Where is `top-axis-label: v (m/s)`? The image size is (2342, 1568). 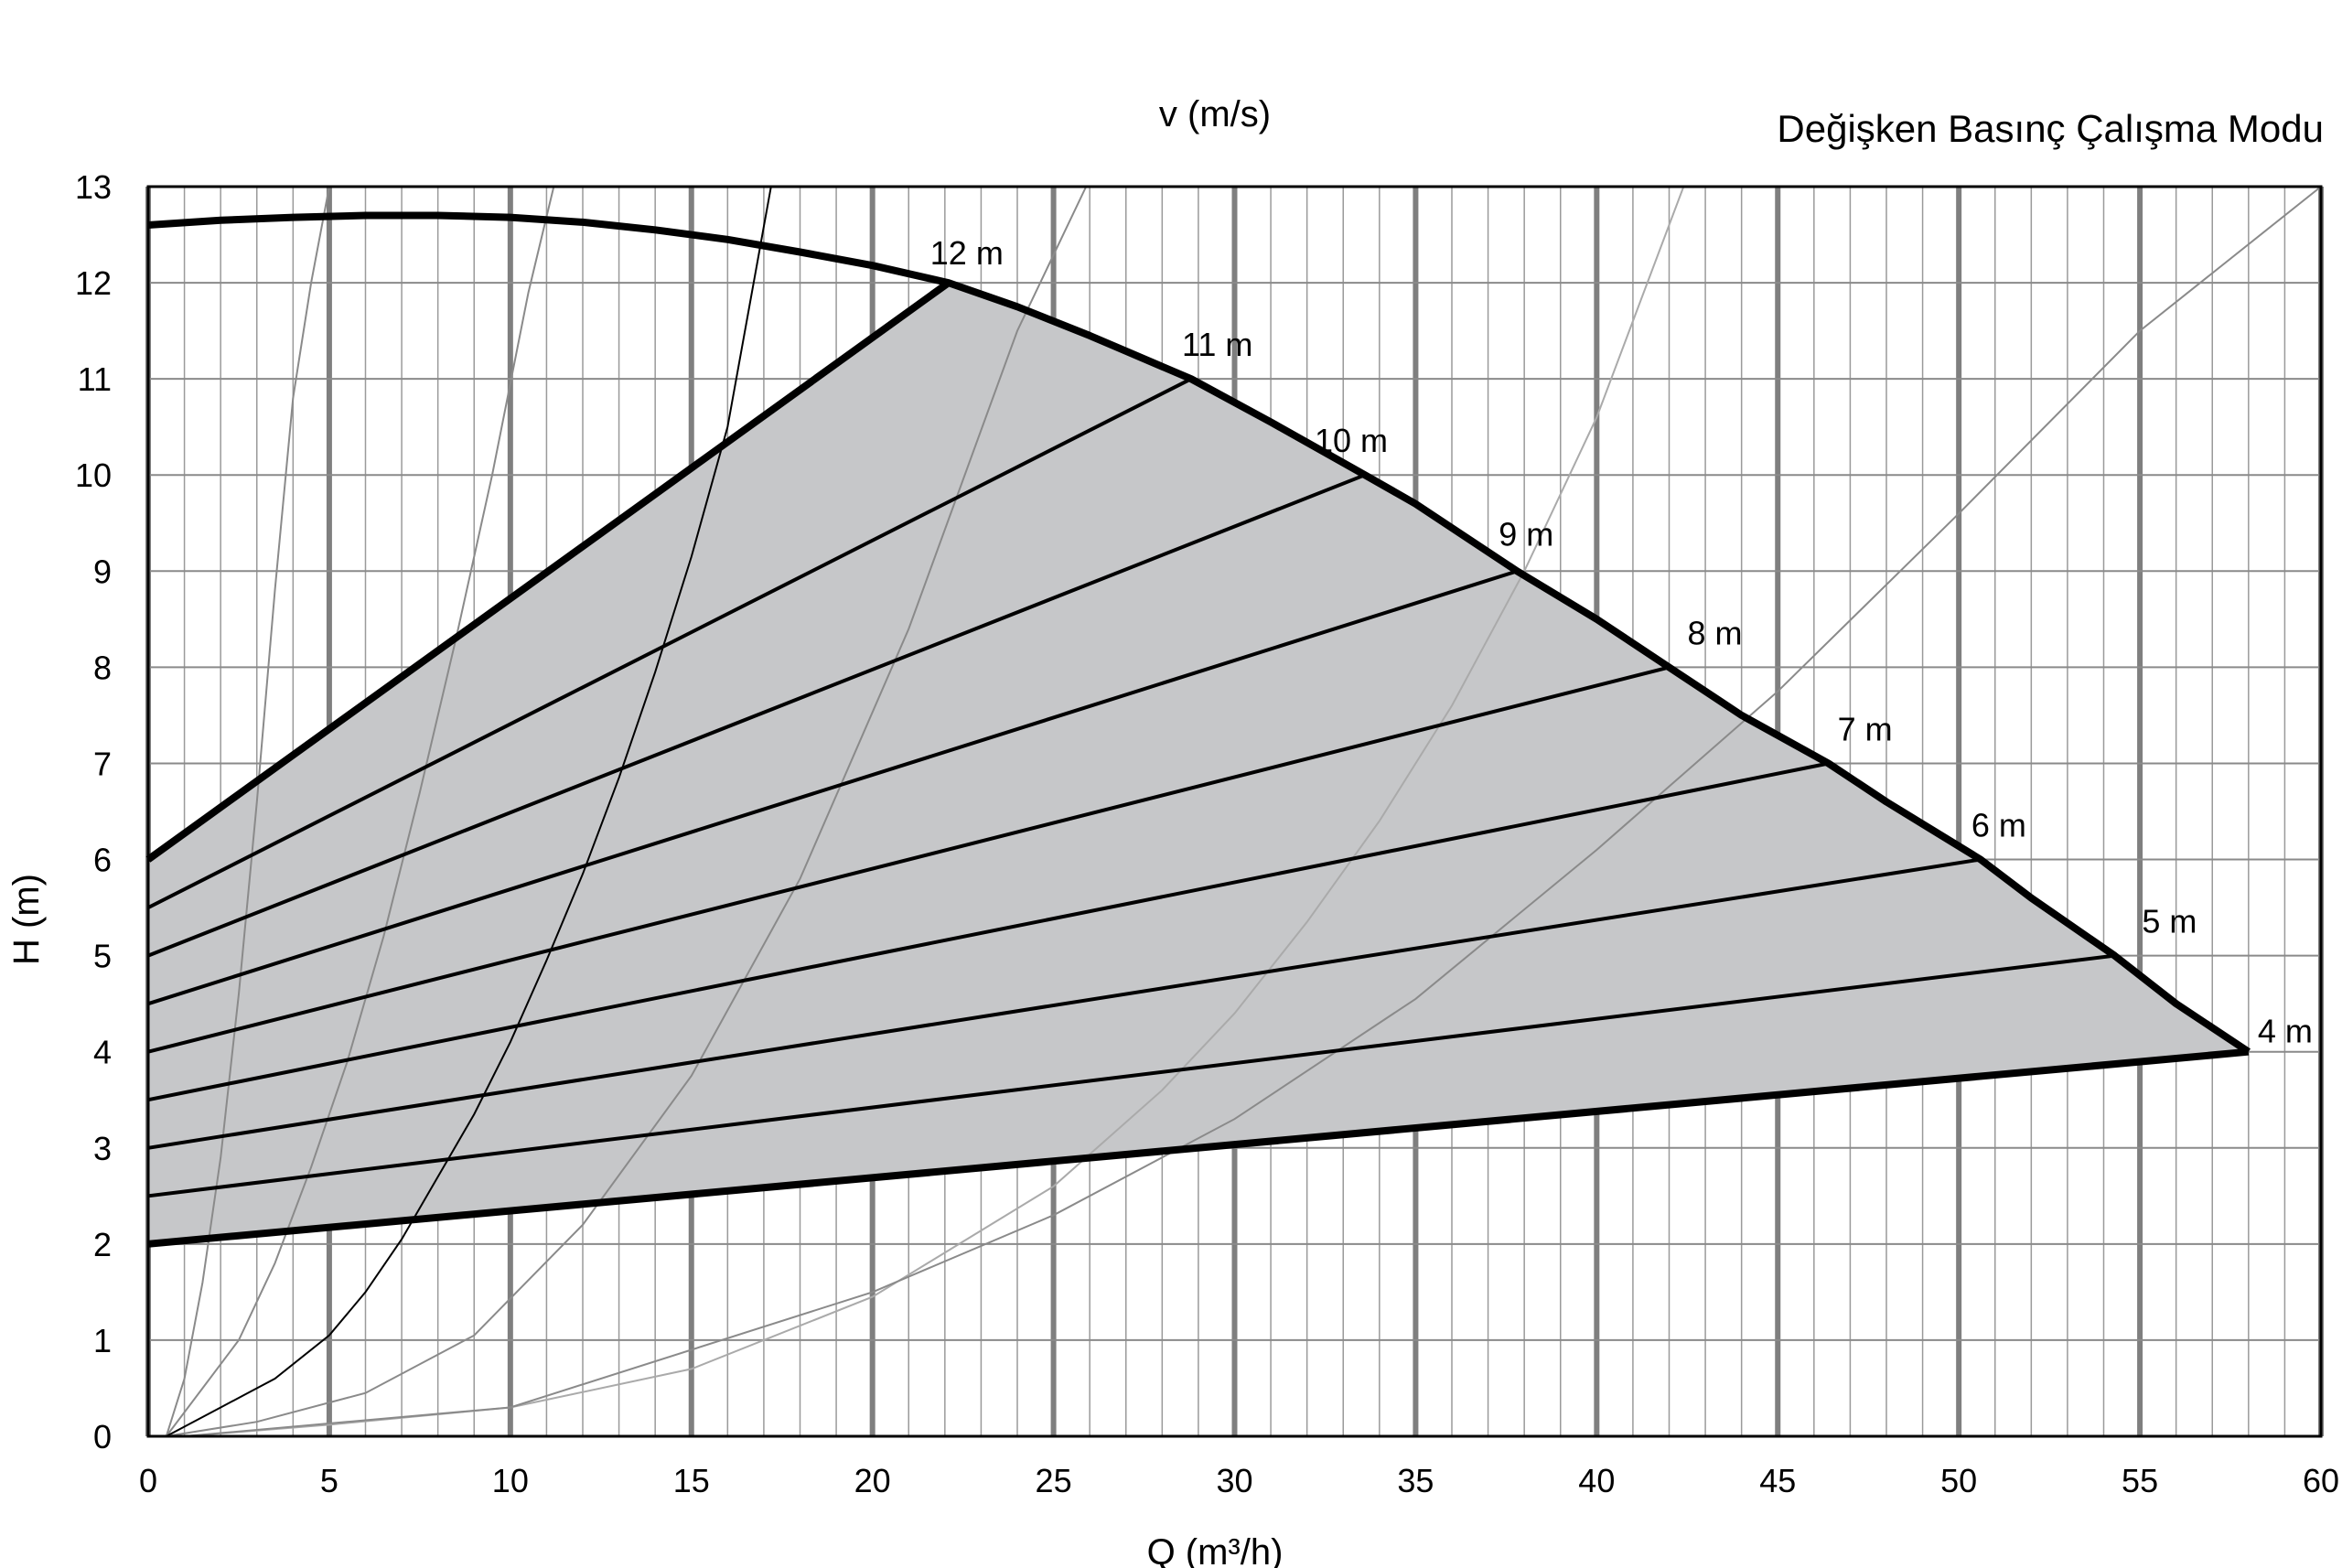
top-axis-label: v (m/s) is located at coordinates (1215, 114).